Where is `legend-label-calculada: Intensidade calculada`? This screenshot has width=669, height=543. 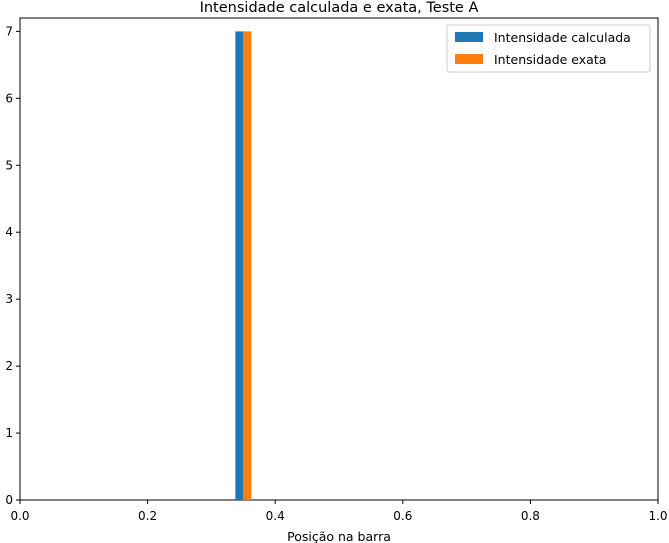 legend-label-calculada: Intensidade calculada is located at coordinates (562, 37).